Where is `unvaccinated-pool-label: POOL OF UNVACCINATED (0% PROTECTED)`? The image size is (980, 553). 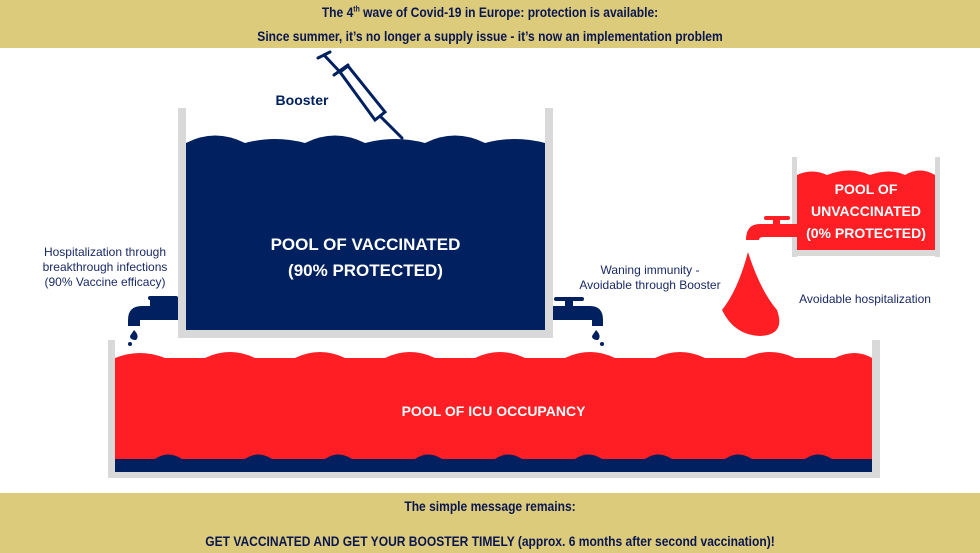
unvaccinated-pool-label: POOL OF UNVACCINATED (0% PROTECTED) is located at coordinates (866, 211).